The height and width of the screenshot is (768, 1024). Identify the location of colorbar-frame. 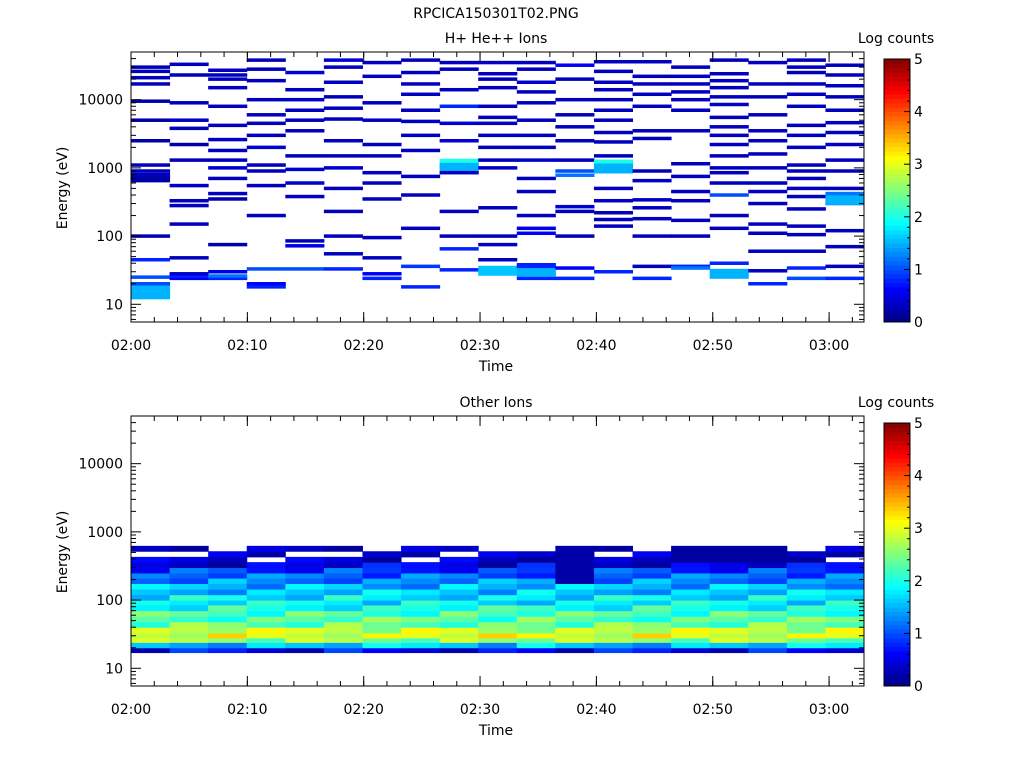
(897, 554).